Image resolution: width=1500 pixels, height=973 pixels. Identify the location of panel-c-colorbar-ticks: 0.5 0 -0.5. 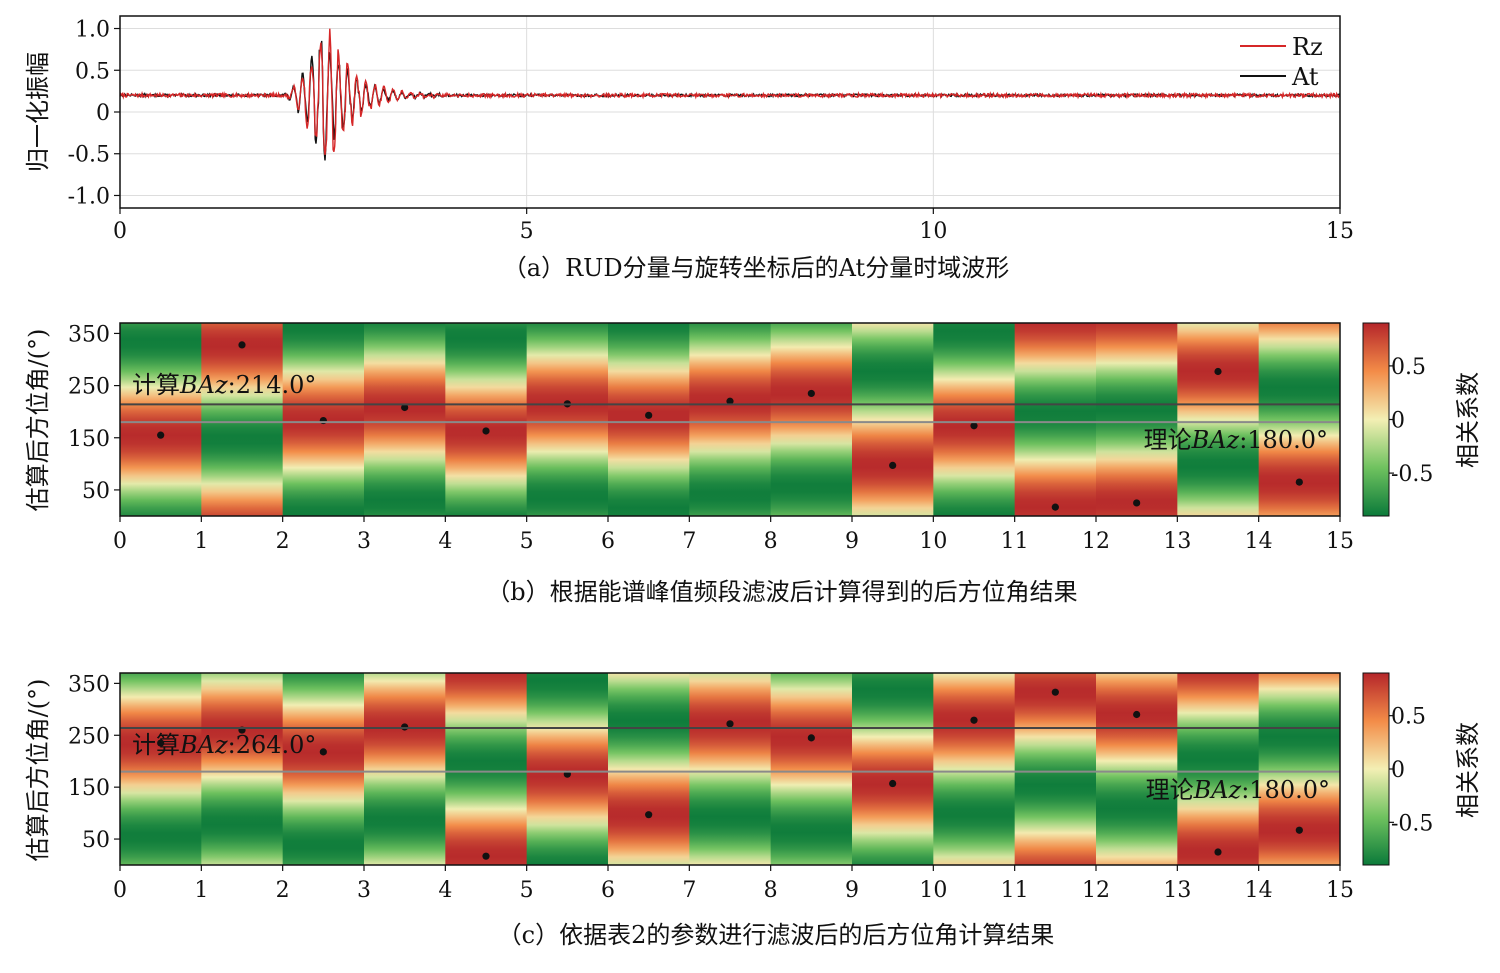
(1411, 770).